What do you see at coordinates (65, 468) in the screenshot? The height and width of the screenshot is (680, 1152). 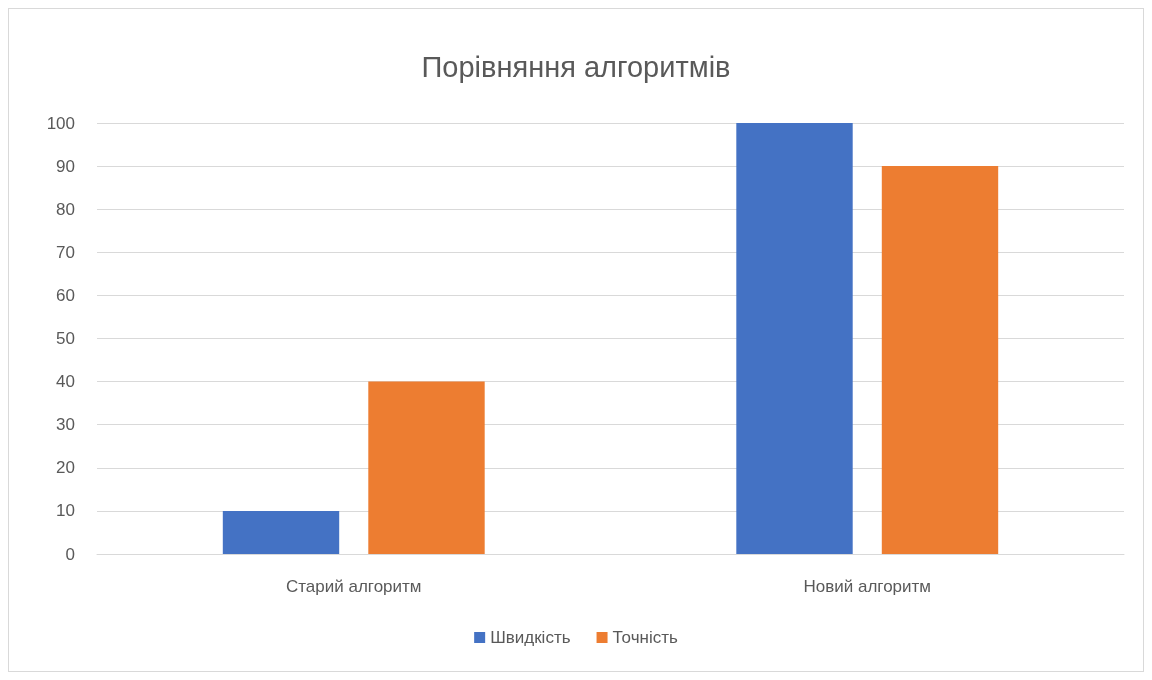 I see `y-tick-label: 20` at bounding box center [65, 468].